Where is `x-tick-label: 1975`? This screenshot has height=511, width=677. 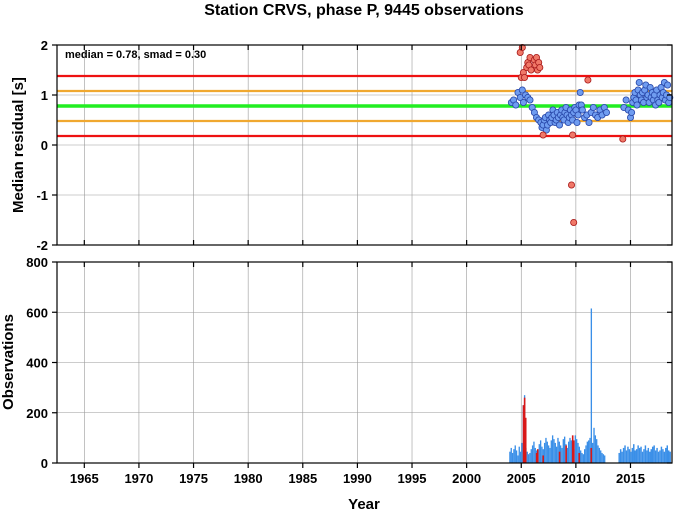
x-tick-label: 1975 is located at coordinates (193, 478).